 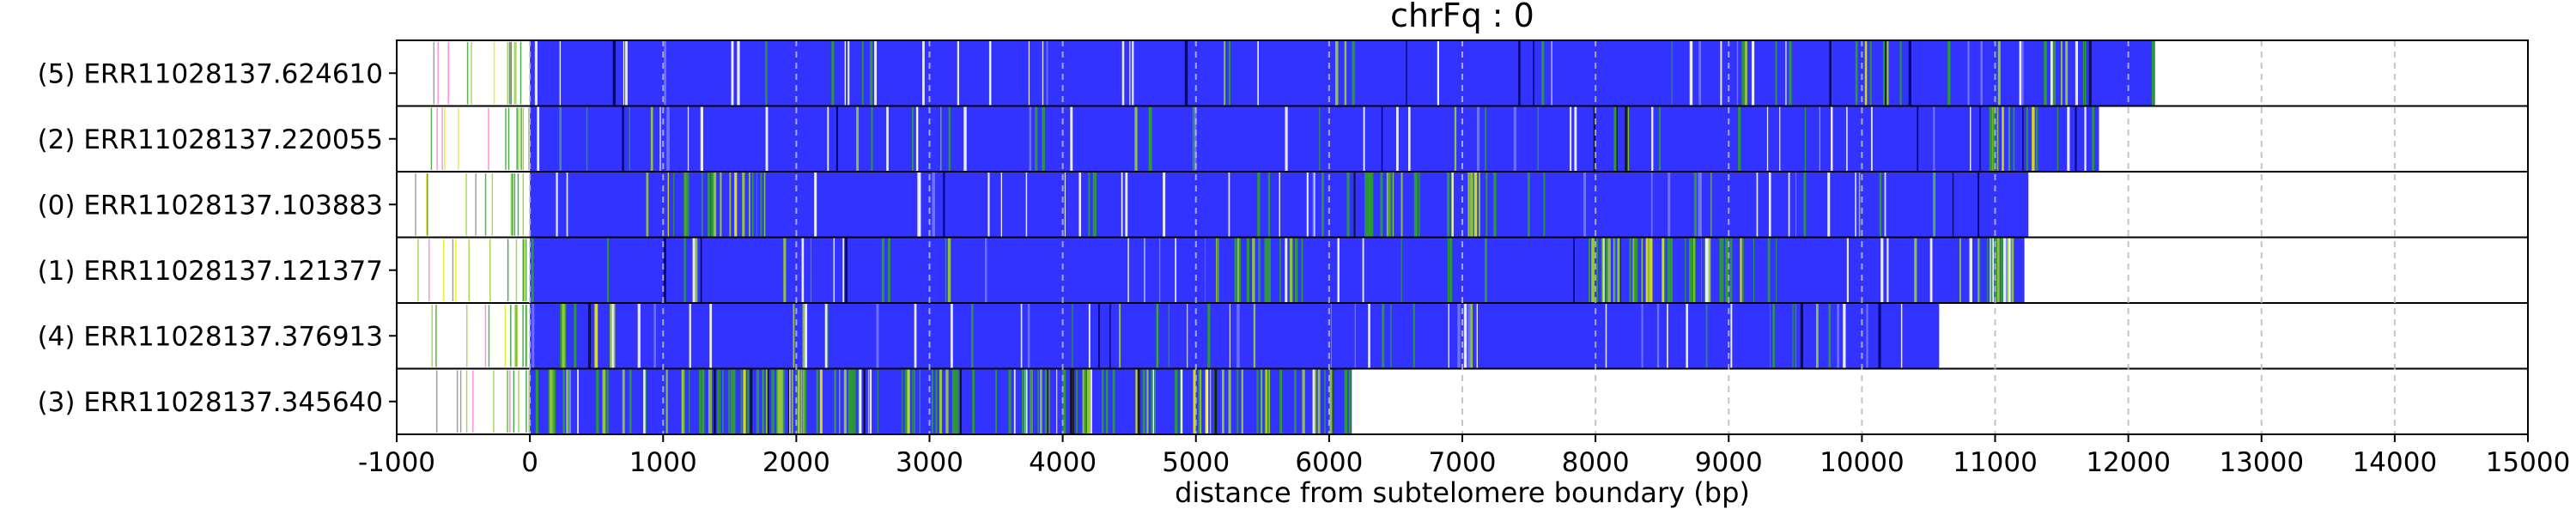 I want to click on x-tick-label: 15000, so click(x=2529, y=462).